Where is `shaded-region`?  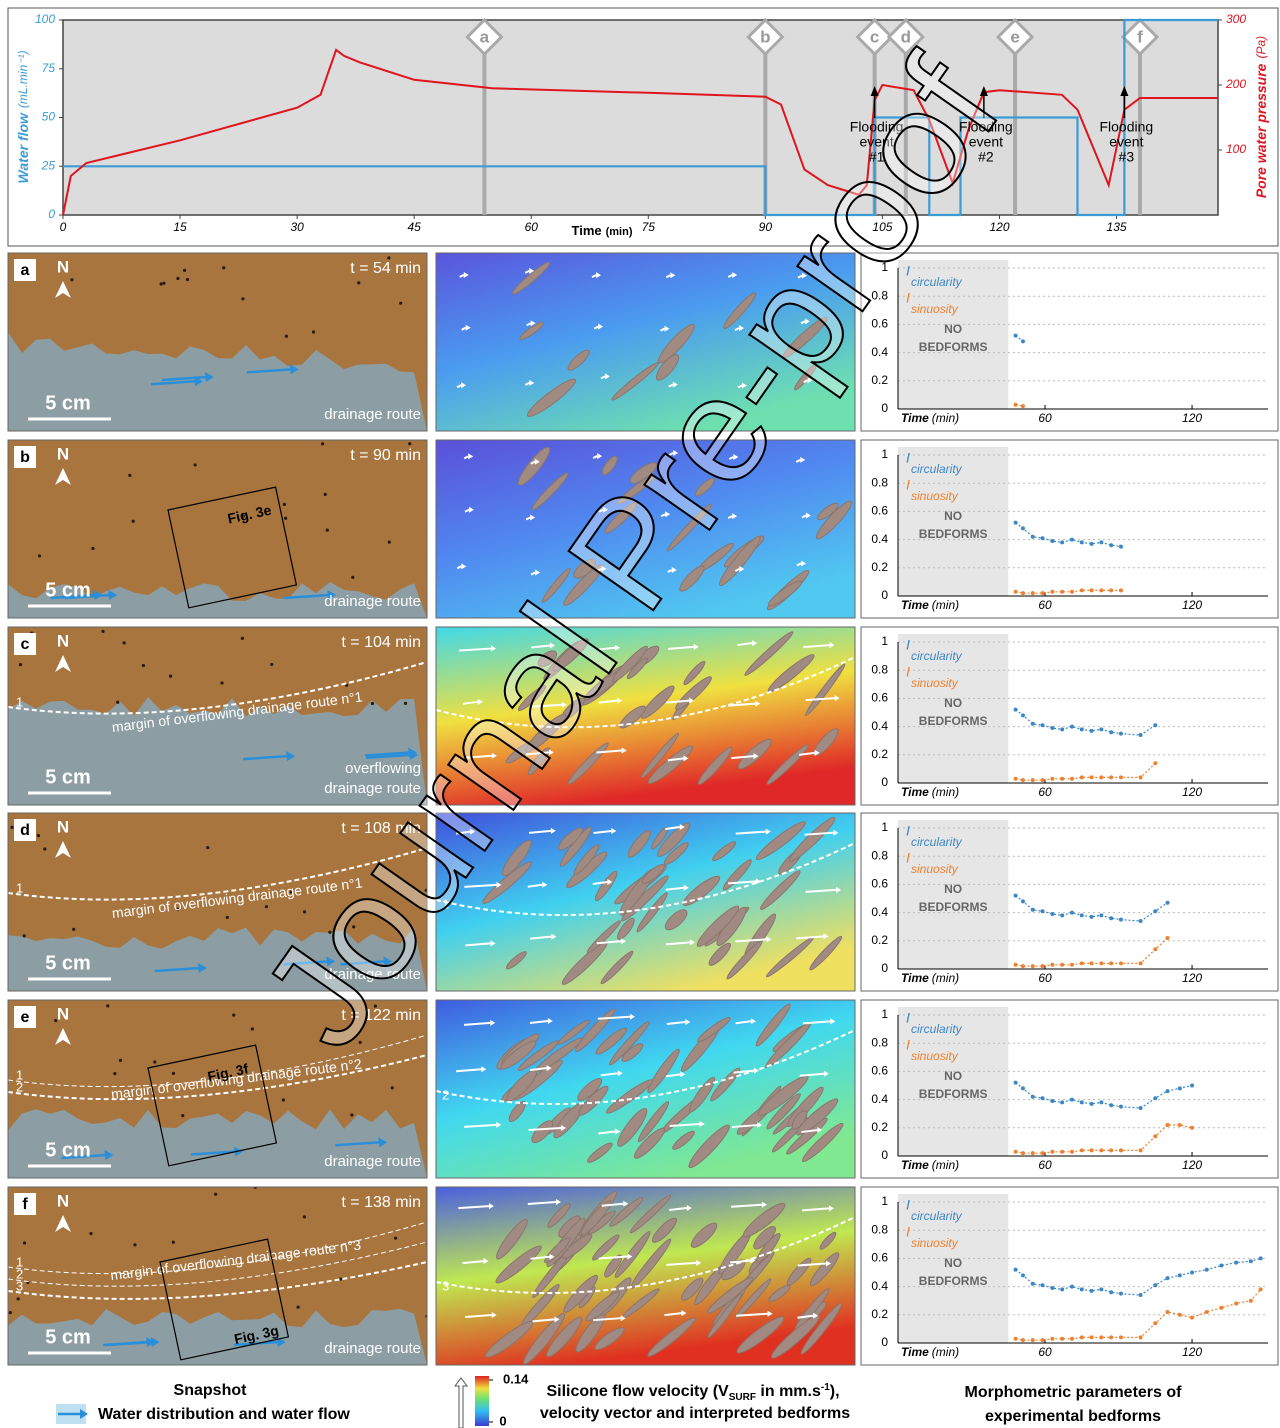
shaded-region is located at coordinates (953, 1081).